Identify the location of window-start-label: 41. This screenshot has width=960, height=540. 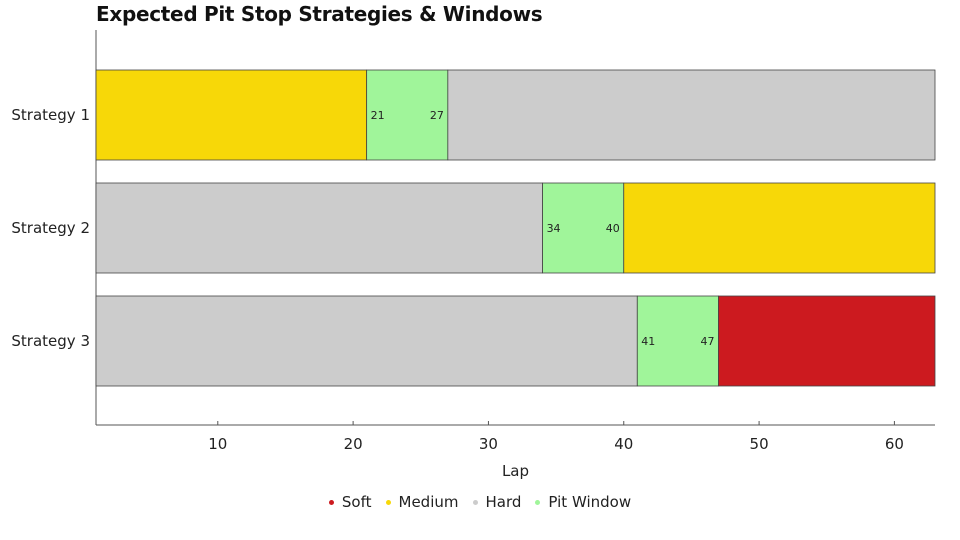
(648, 341).